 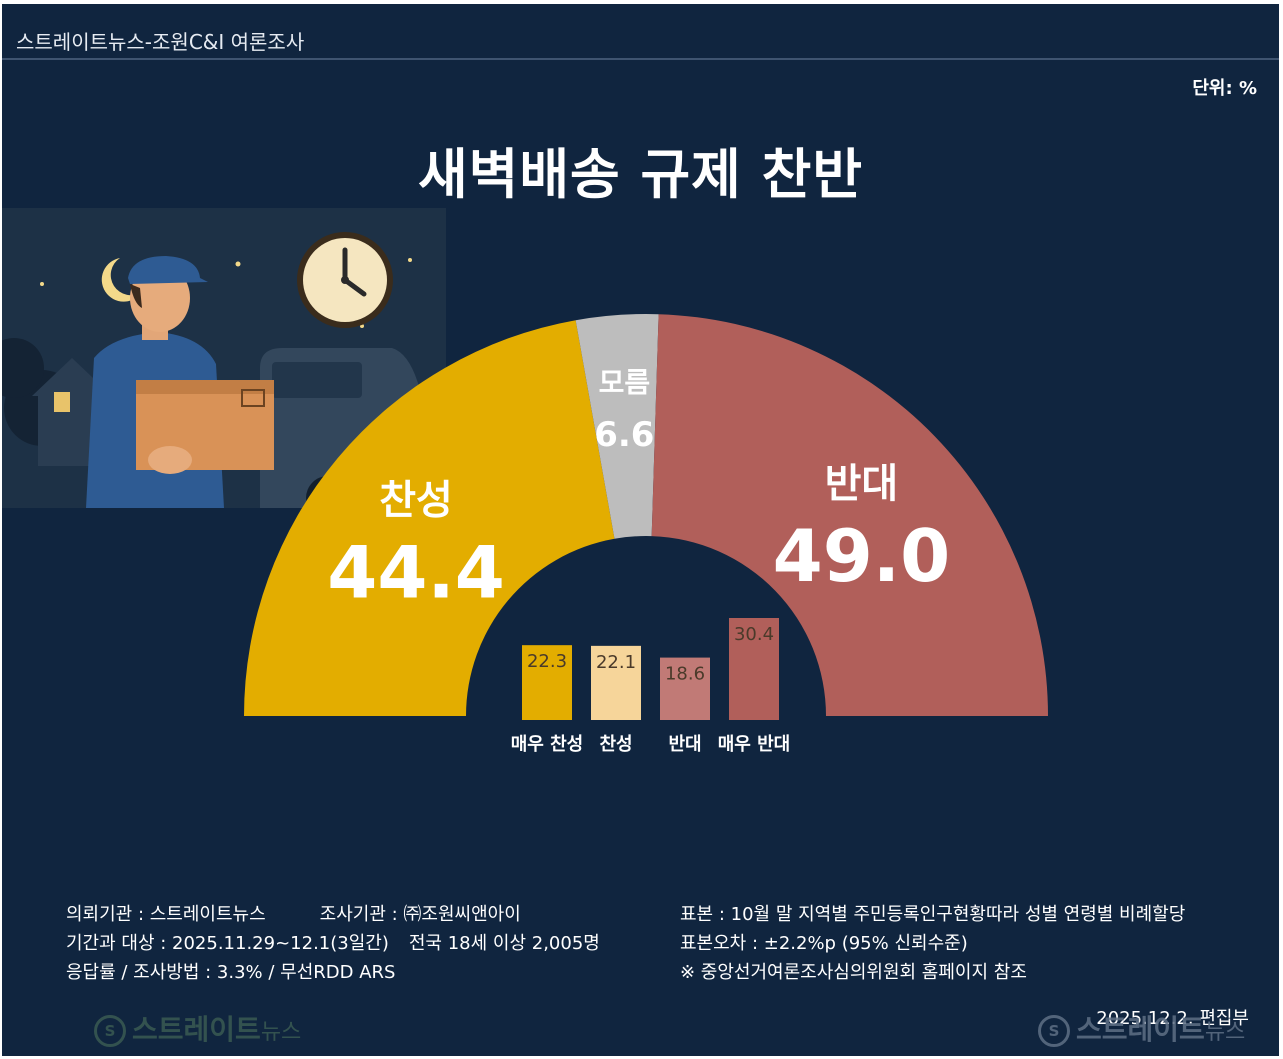 I want to click on publish-date: 2025.12.2. 편집부, so click(x=1172, y=1018).